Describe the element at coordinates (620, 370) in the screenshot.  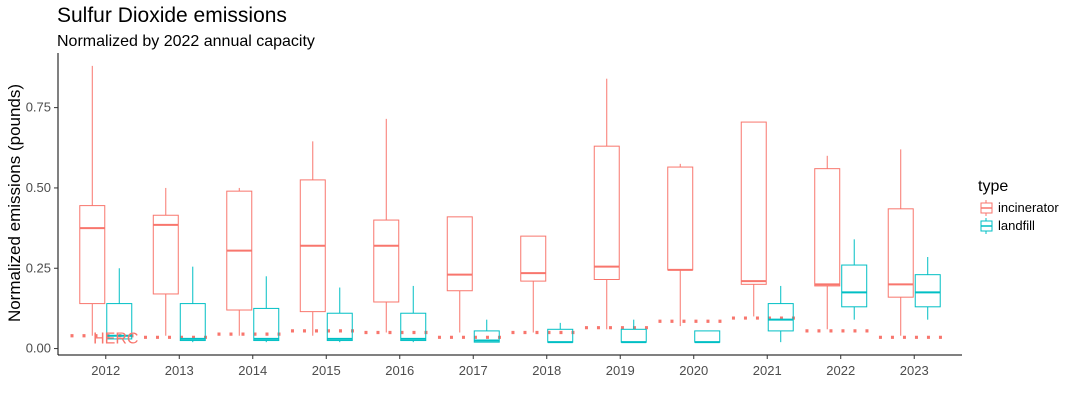
I see `x-tick-label: 2019` at that location.